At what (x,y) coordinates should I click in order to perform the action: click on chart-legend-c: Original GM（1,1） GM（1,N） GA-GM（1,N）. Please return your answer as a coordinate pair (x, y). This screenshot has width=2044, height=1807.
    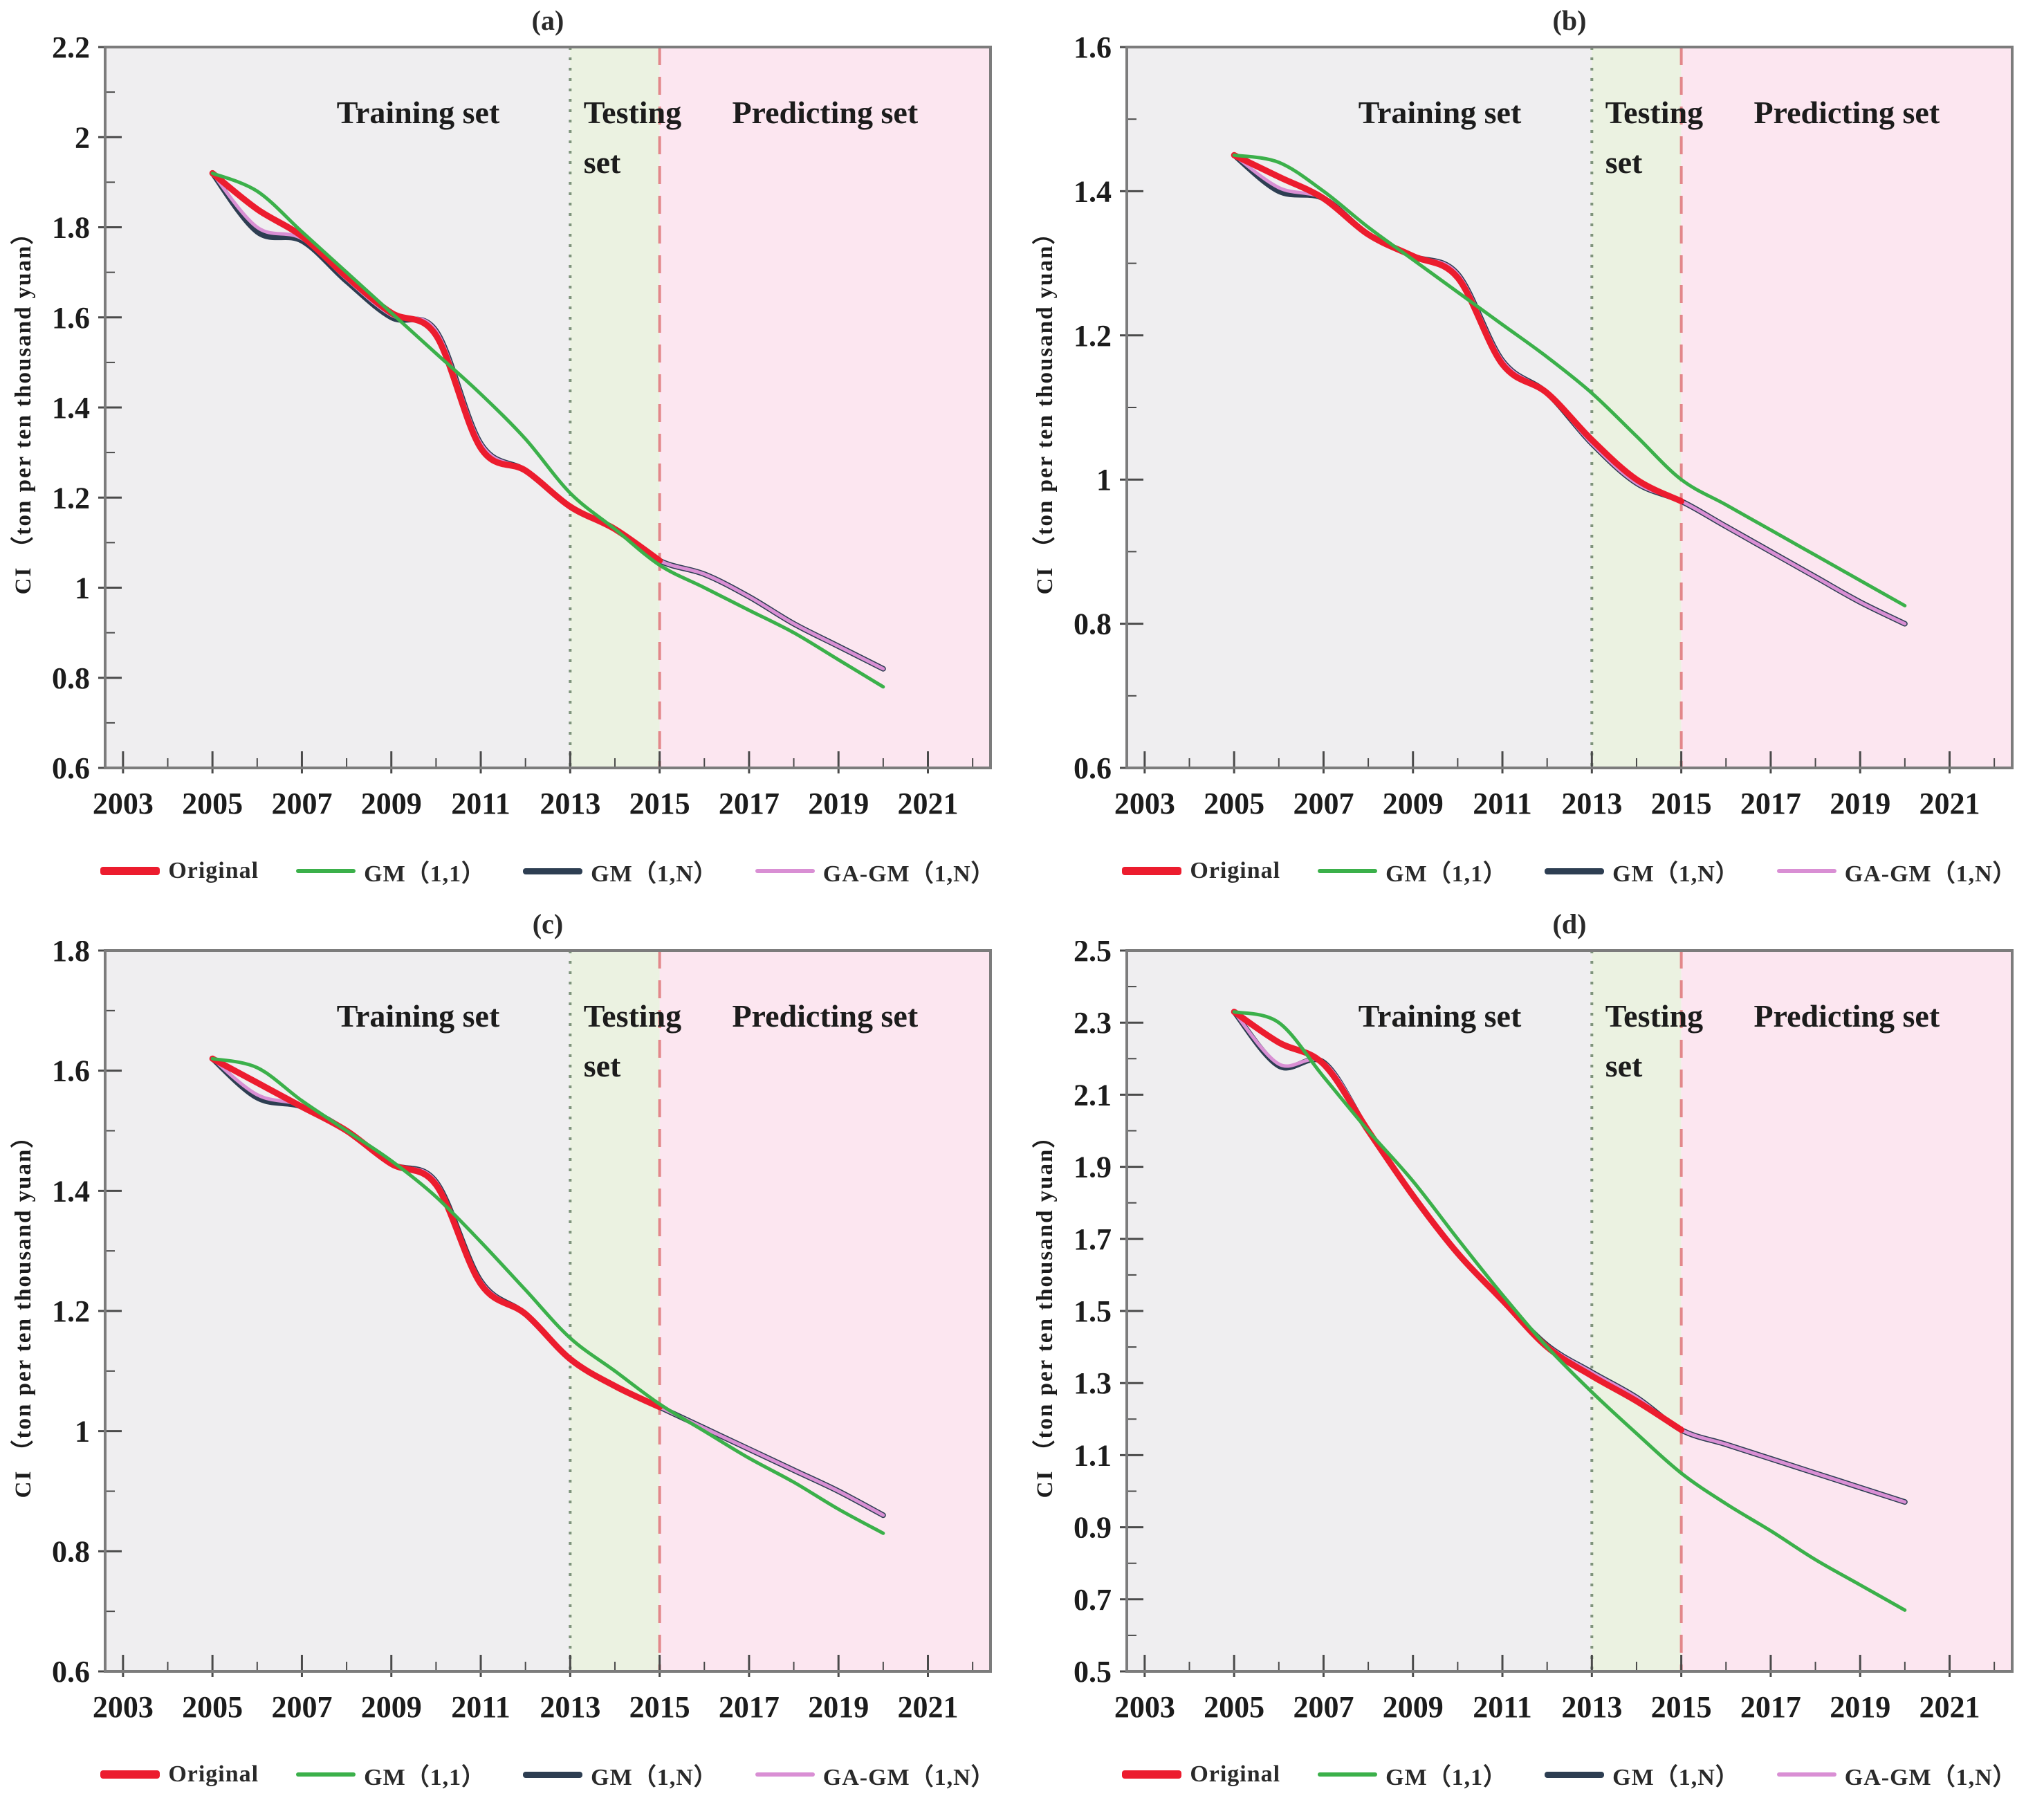
    Looking at the image, I should click on (547, 1774).